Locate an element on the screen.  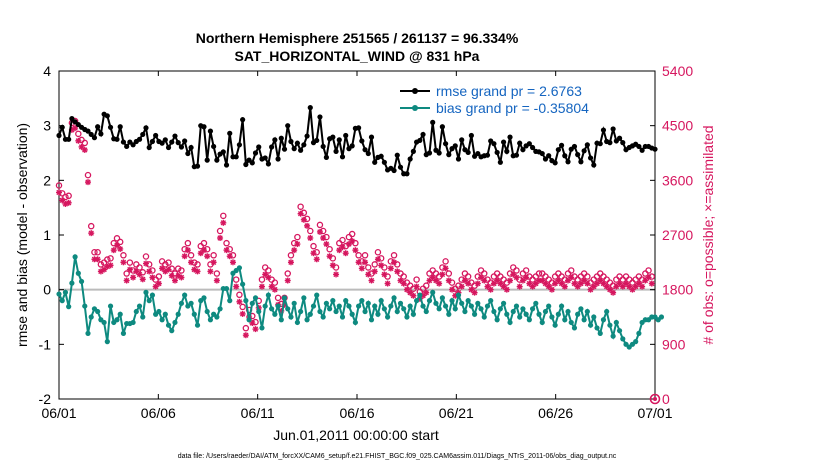
legend-bias-label: bias grand pr = -0.35804 is located at coordinates (512, 108).